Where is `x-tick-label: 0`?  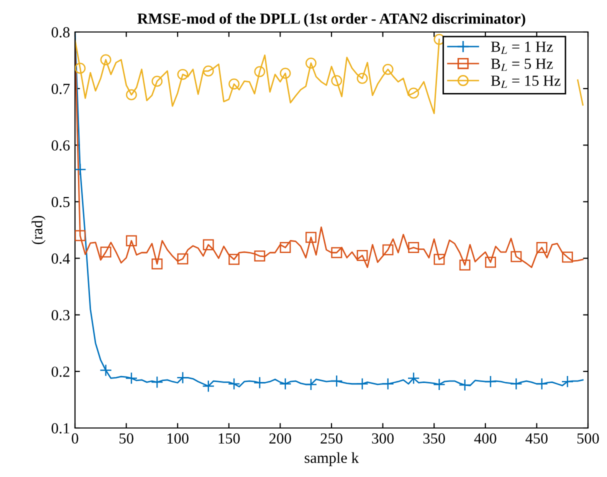
x-tick-label: 0 is located at coordinates (75, 438).